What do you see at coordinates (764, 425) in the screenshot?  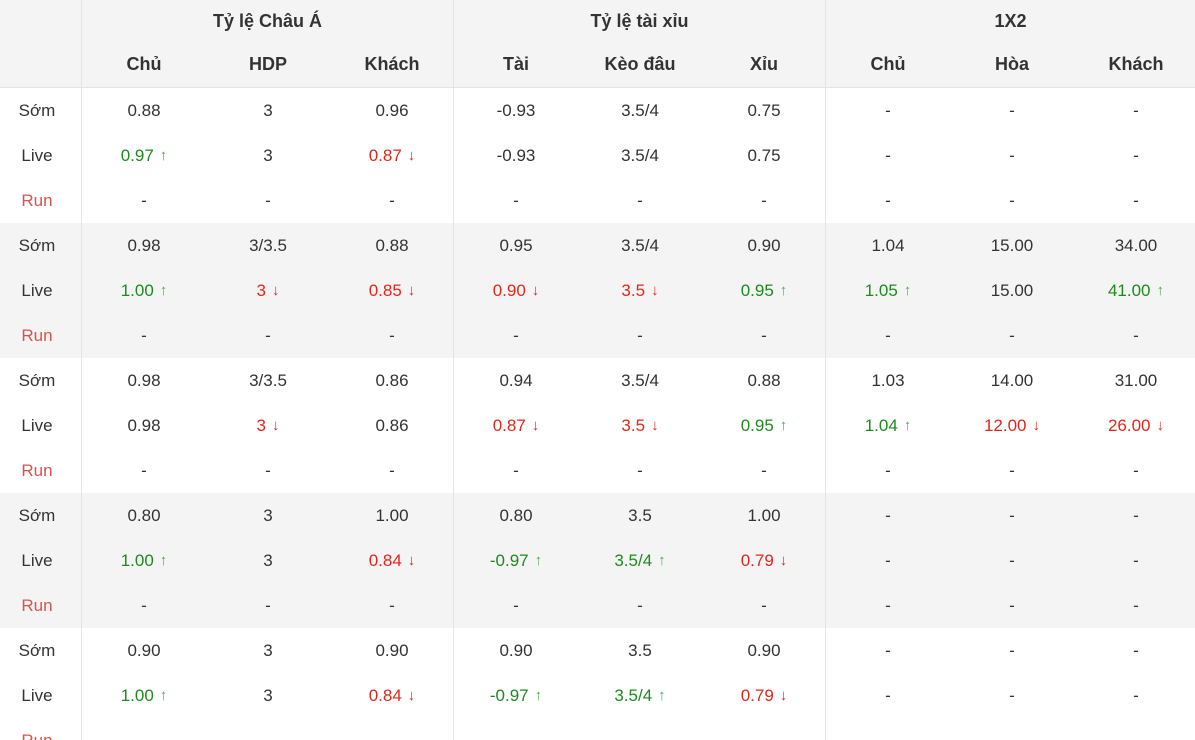 I see `odds-cell: 0.95 ↑` at bounding box center [764, 425].